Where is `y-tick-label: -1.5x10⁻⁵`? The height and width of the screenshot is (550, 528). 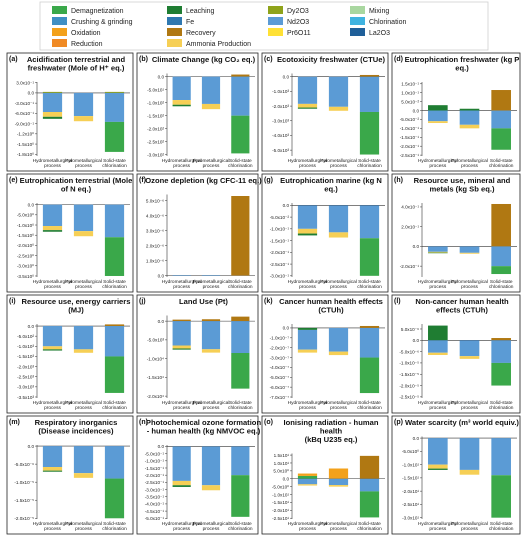 y-tick-label: -1.5x10⁻⁵ is located at coordinates (24, 500).